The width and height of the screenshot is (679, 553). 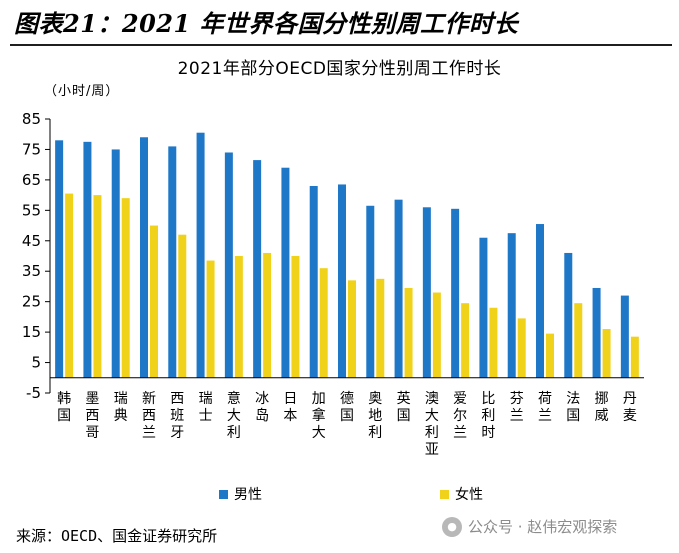 I want to click on x-tick-label: 意大利, so click(x=234, y=415).